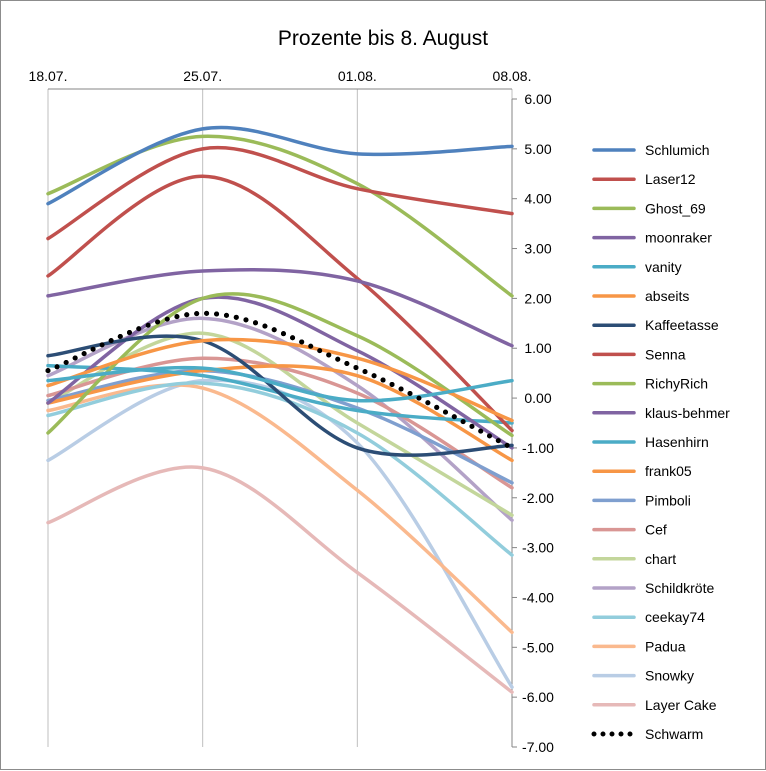 The width and height of the screenshot is (766, 771). Describe the element at coordinates (538, 697) in the screenshot. I see `y-tick-label: -6.00` at that location.